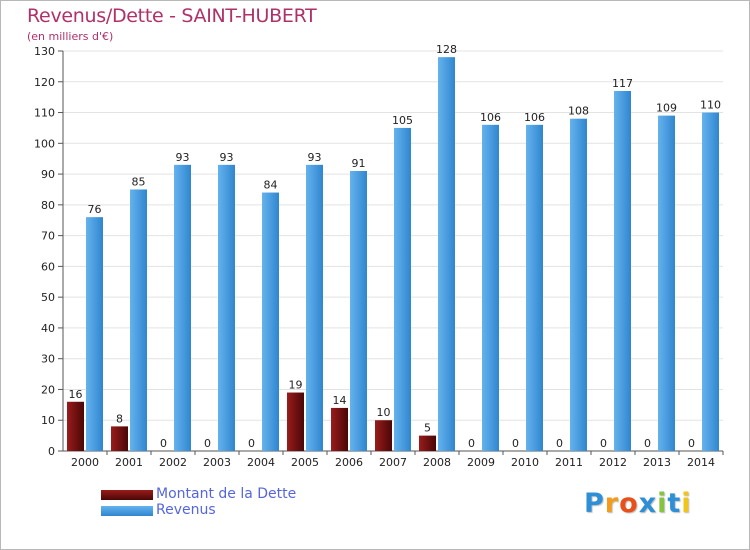  I want to click on x-tick-label: 2014, so click(701, 462).